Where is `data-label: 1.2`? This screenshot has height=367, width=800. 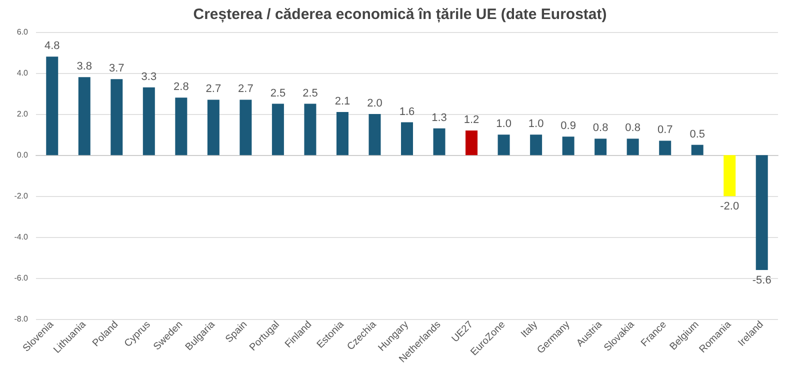 data-label: 1.2 is located at coordinates (472, 120).